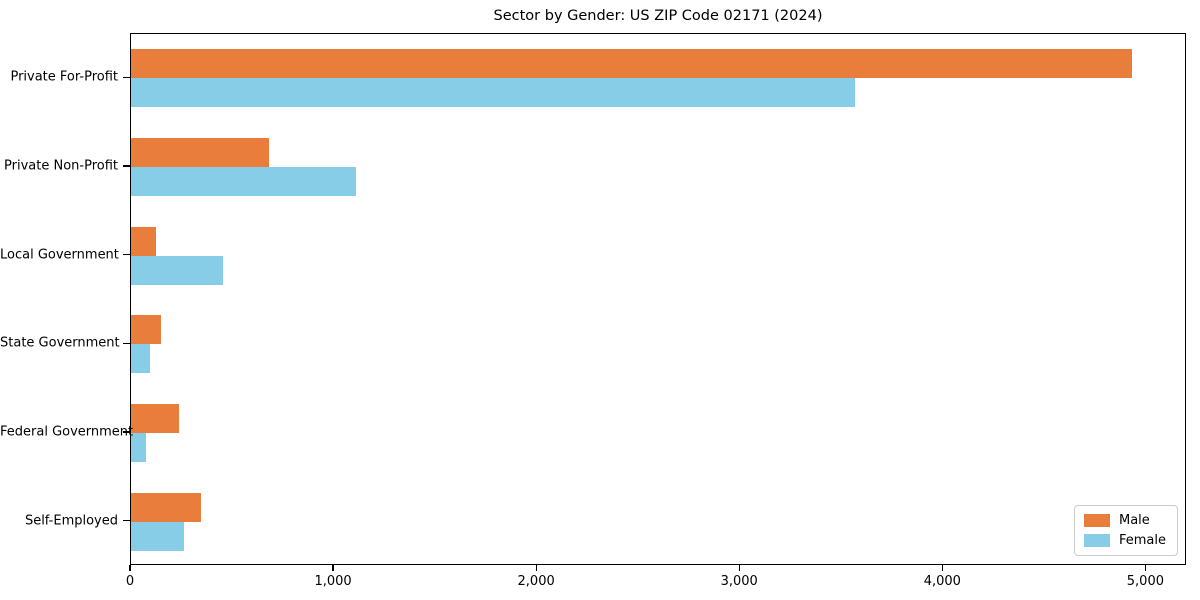  Describe the element at coordinates (130, 581) in the screenshot. I see `x-tick-label: 0` at that location.